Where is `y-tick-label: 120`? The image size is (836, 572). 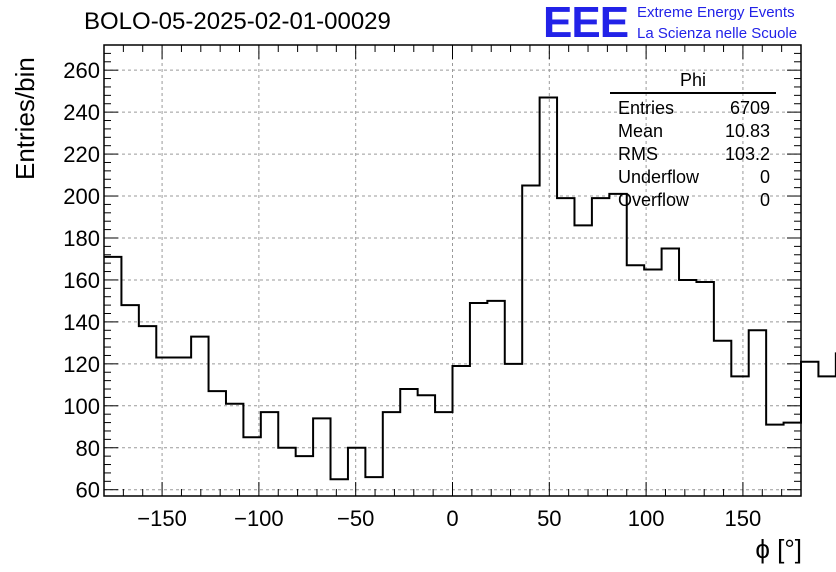
y-tick-label: 120 is located at coordinates (81, 364).